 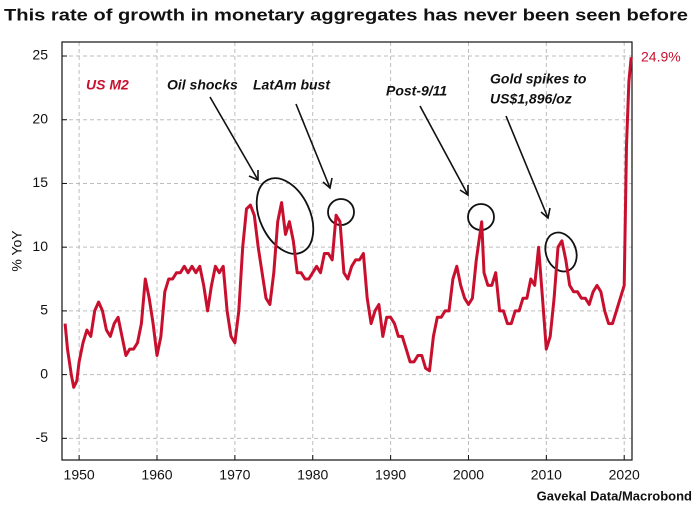 What do you see at coordinates (44, 373) in the screenshot?
I see `y-tick-label: 0` at bounding box center [44, 373].